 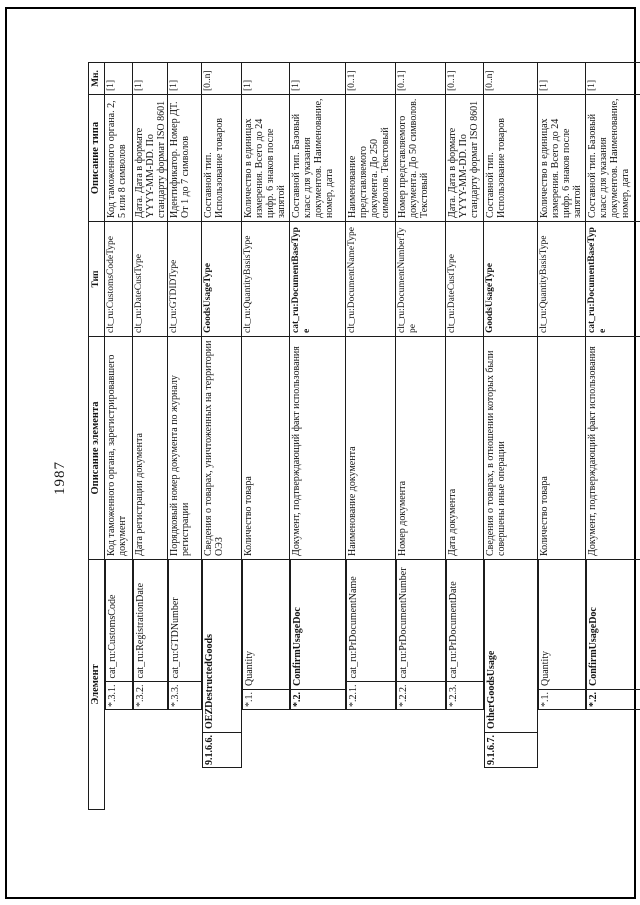 I want to click on element-box: *.3.2. cat_ru:RegistrationDate, so click(x=150, y=685).